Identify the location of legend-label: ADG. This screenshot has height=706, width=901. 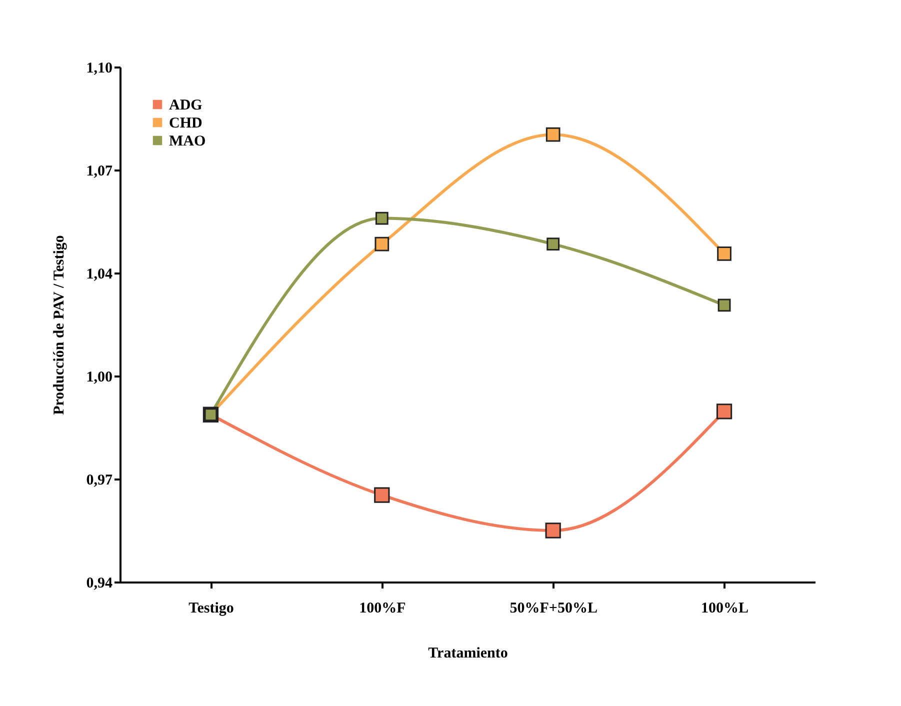
(186, 106).